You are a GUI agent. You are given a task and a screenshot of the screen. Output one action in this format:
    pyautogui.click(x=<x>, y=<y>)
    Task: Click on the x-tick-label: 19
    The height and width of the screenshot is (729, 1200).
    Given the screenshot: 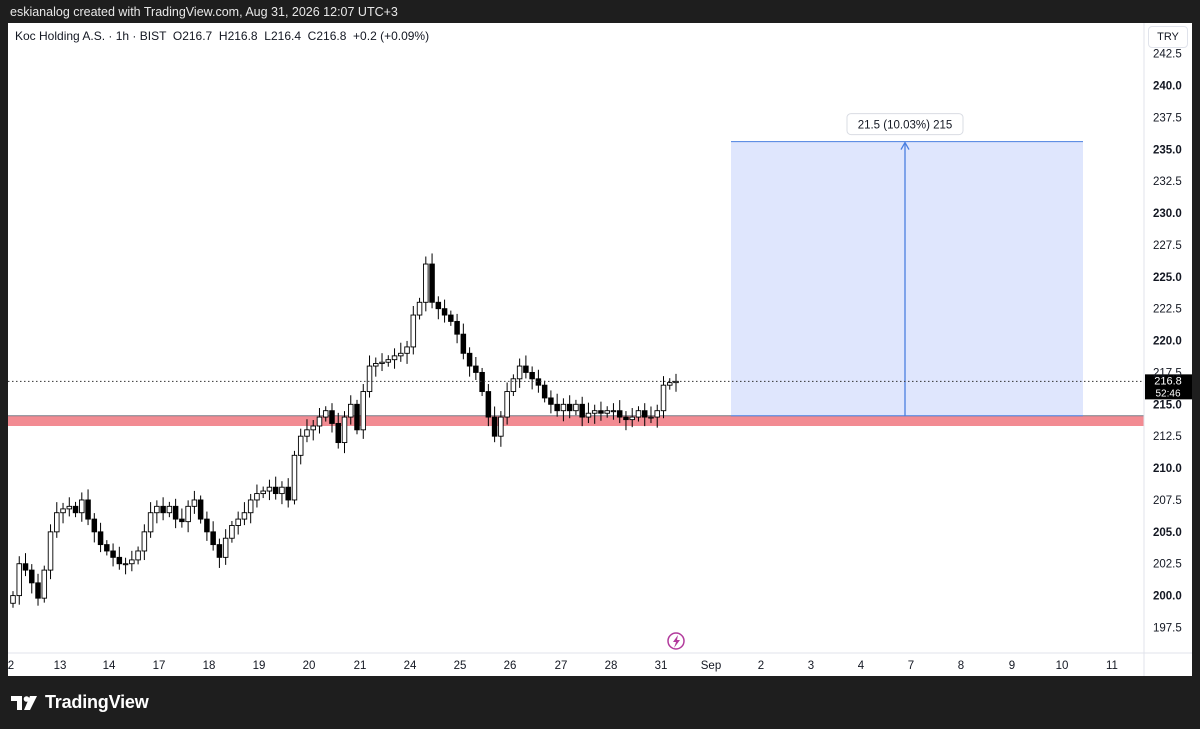 What is the action you would take?
    pyautogui.click(x=259, y=666)
    